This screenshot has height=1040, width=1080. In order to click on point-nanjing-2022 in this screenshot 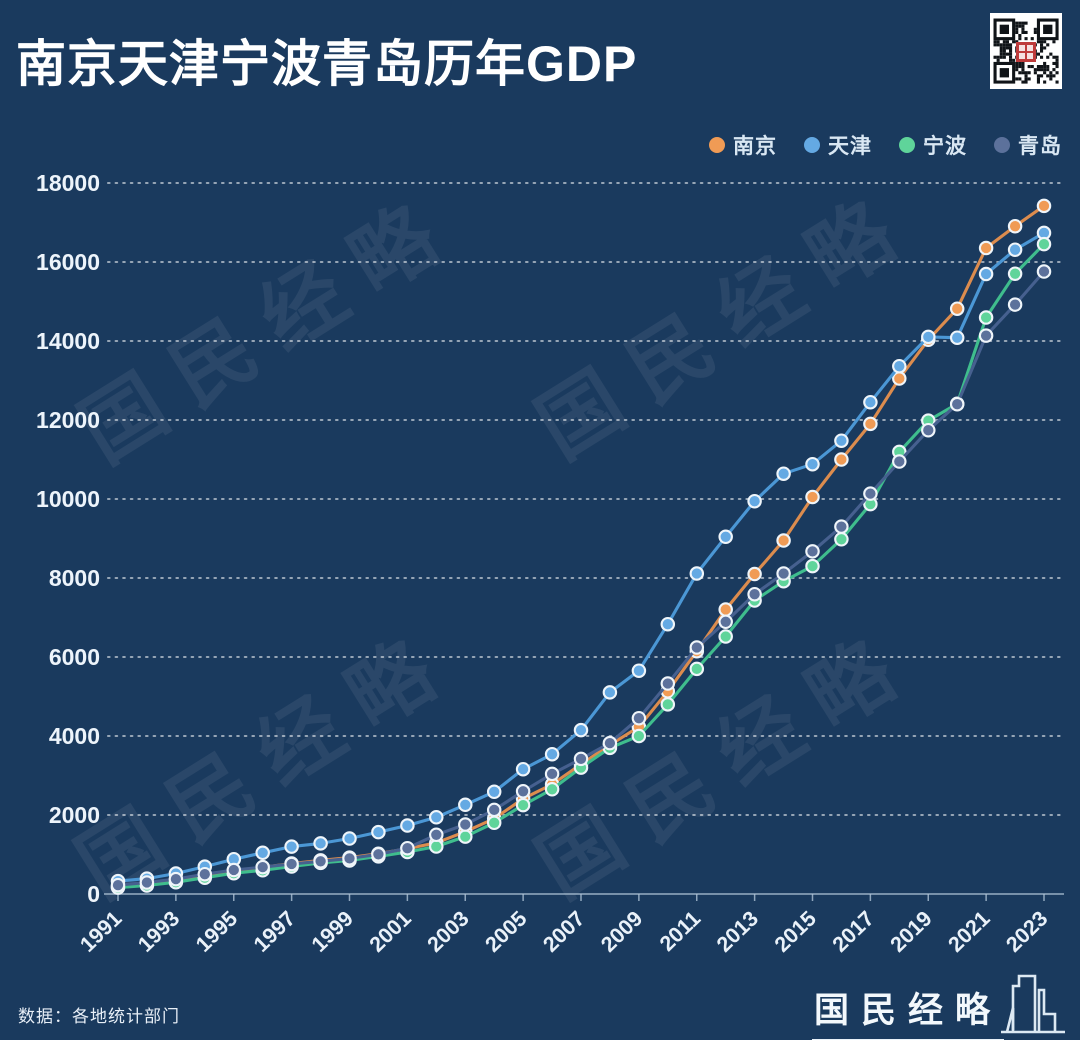, I will do `click(1015, 226)`.